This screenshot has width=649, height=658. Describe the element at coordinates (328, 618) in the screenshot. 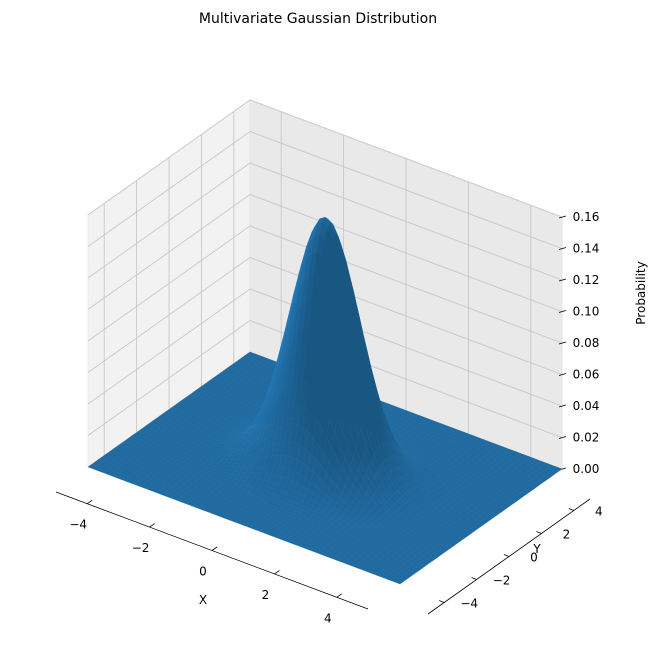

I see `x-tick-label: 4` at that location.